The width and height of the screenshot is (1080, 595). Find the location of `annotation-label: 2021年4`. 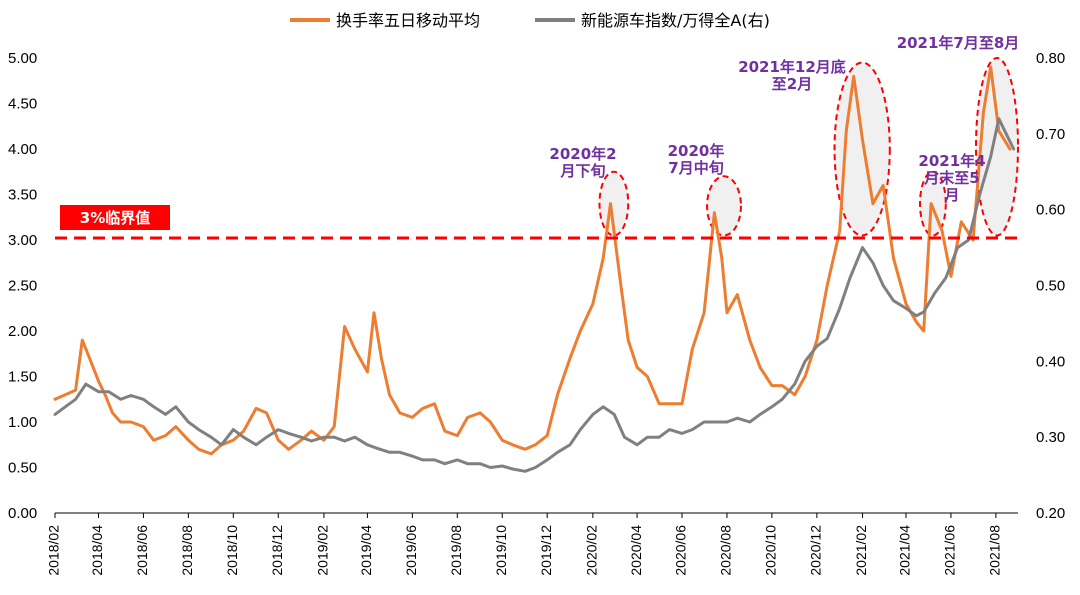

annotation-label: 2021年4 is located at coordinates (951, 161).